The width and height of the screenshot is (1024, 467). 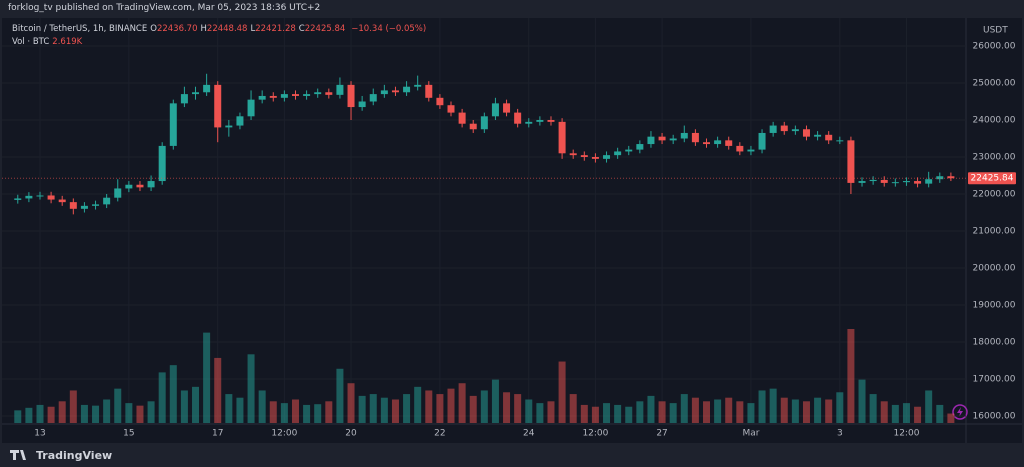 What do you see at coordinates (74, 455) in the screenshot?
I see `footer: TradingView` at bounding box center [74, 455].